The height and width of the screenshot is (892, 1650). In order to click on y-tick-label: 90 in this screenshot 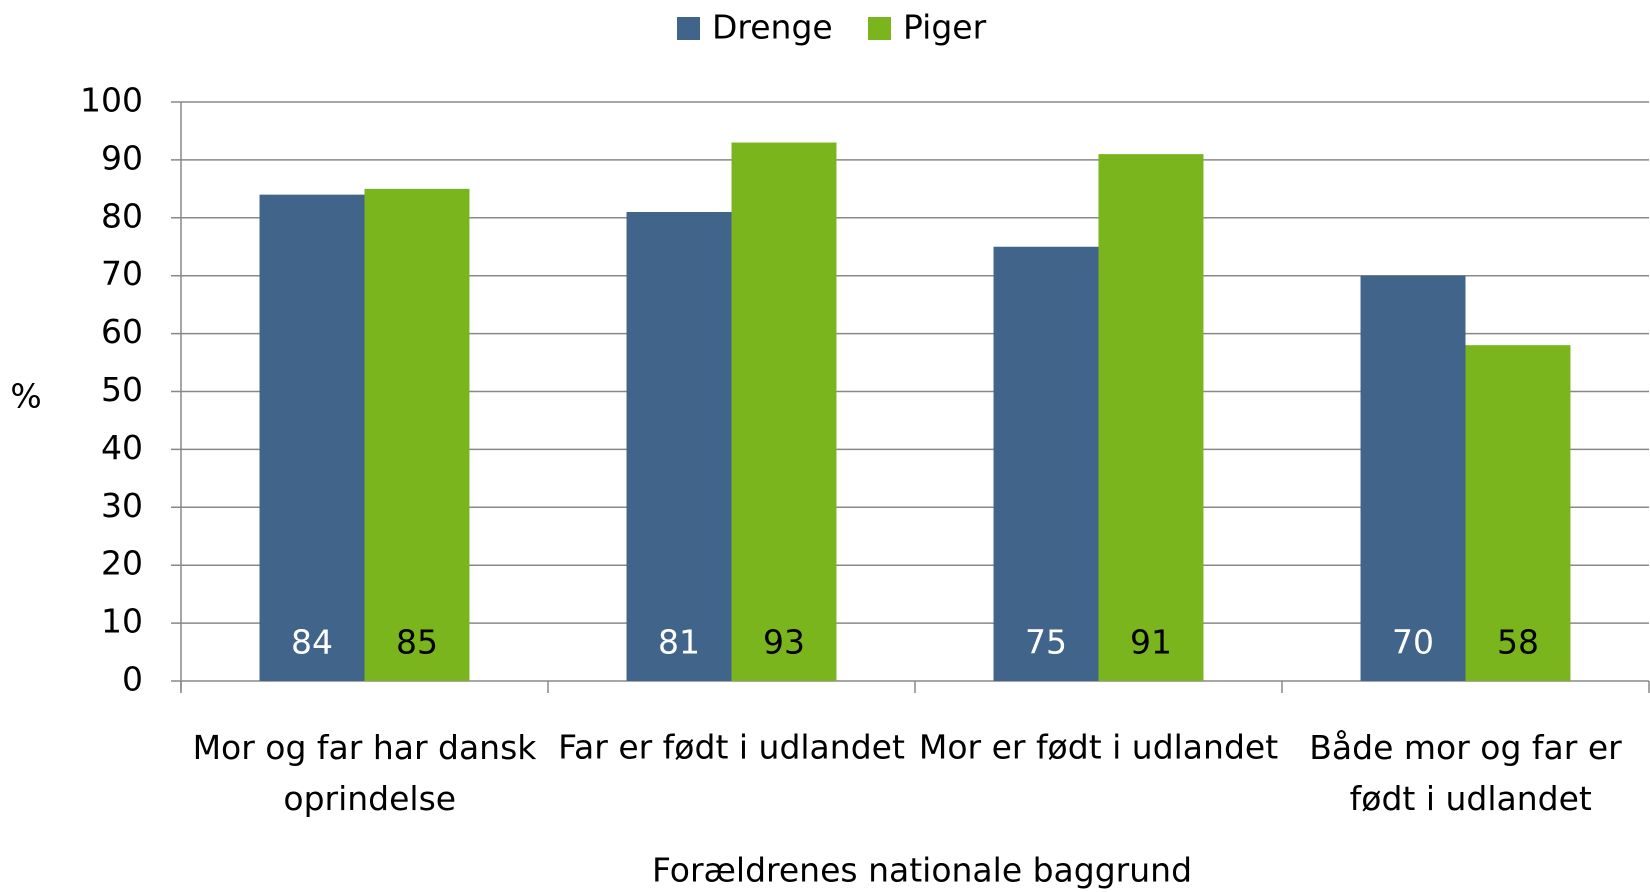, I will do `click(122, 157)`.